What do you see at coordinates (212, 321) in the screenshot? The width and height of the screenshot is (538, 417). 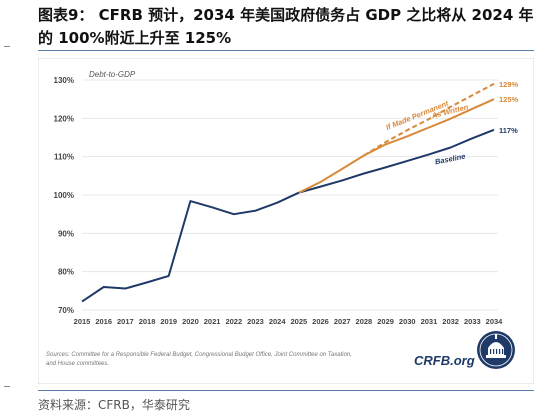 I see `x-tick-label: 2021` at bounding box center [212, 321].